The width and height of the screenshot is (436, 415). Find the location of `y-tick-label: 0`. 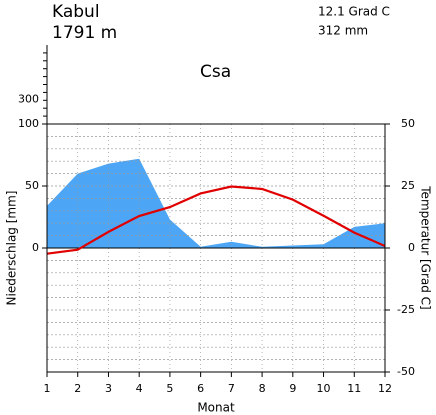

y-tick-label: 0 is located at coordinates (35, 247).